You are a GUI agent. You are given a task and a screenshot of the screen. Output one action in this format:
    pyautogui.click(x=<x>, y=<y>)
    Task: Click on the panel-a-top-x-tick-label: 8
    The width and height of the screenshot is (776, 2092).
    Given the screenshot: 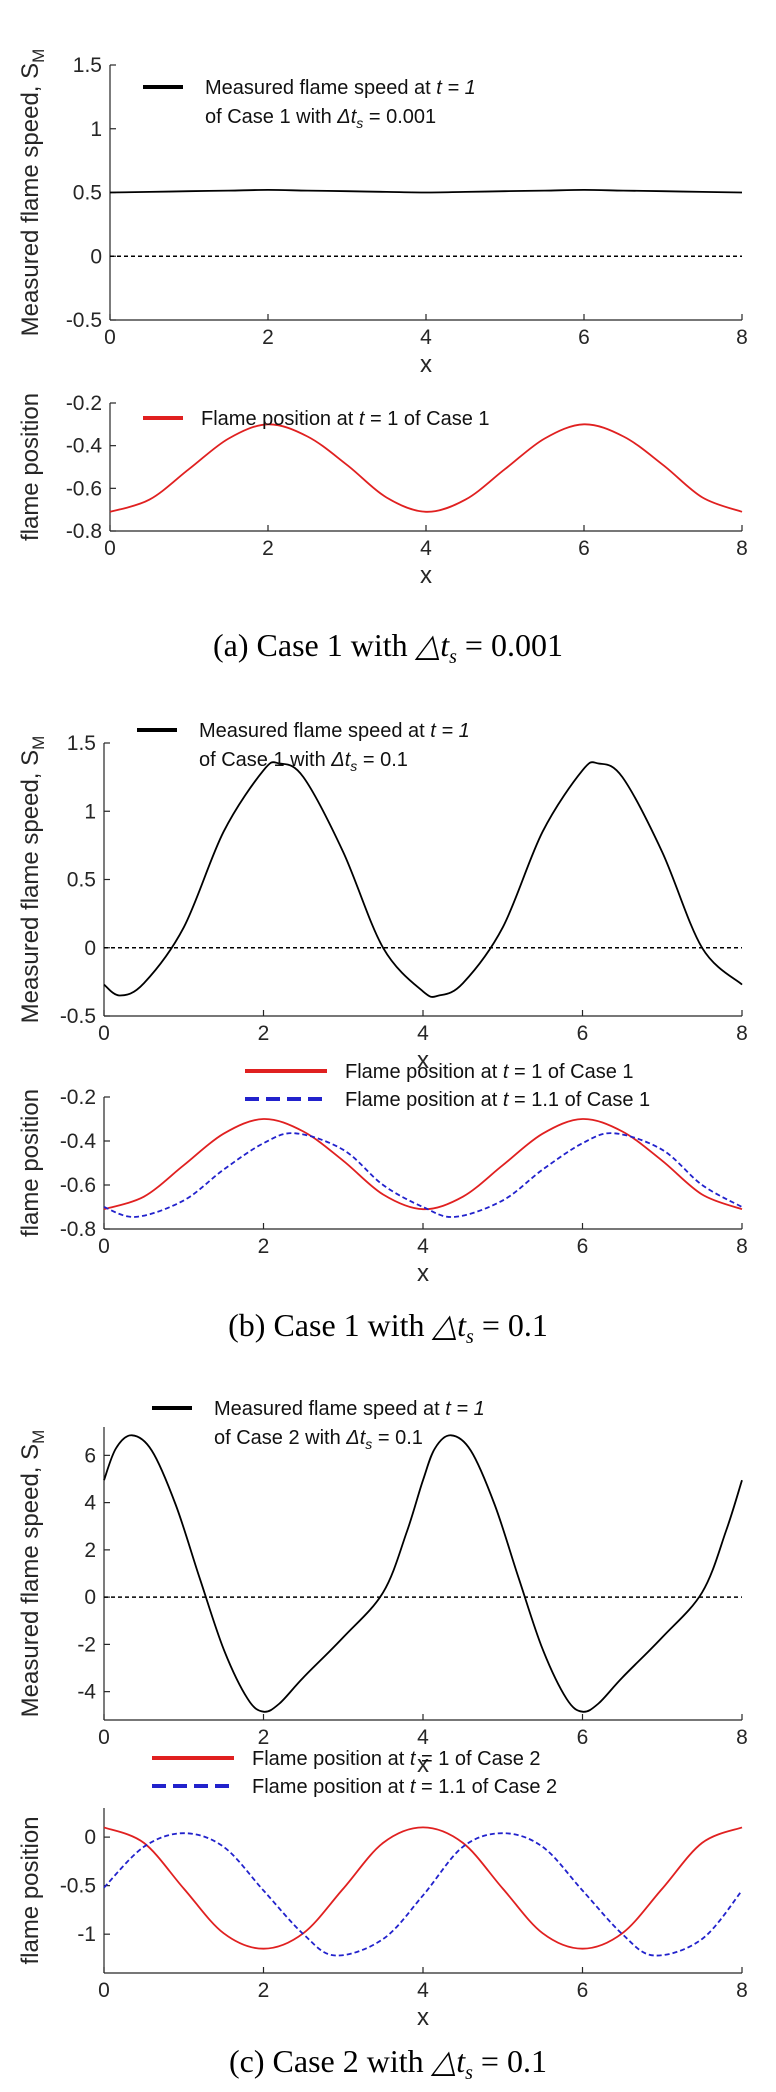 What is the action you would take?
    pyautogui.click(x=742, y=337)
    